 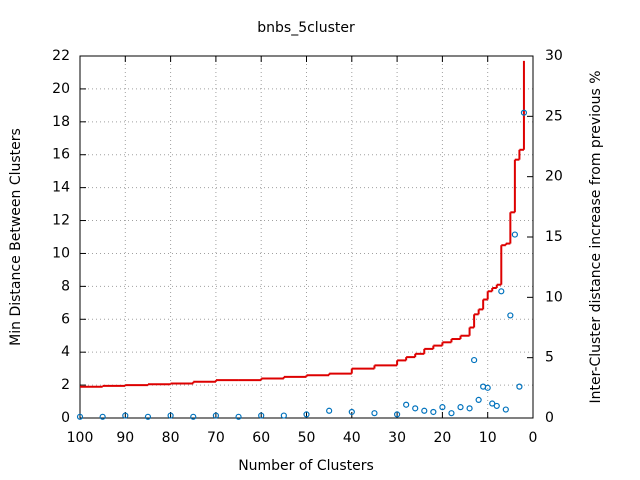 What do you see at coordinates (16, 237) in the screenshot?
I see `y-axis-label: Min Distance Between Clusters` at bounding box center [16, 237].